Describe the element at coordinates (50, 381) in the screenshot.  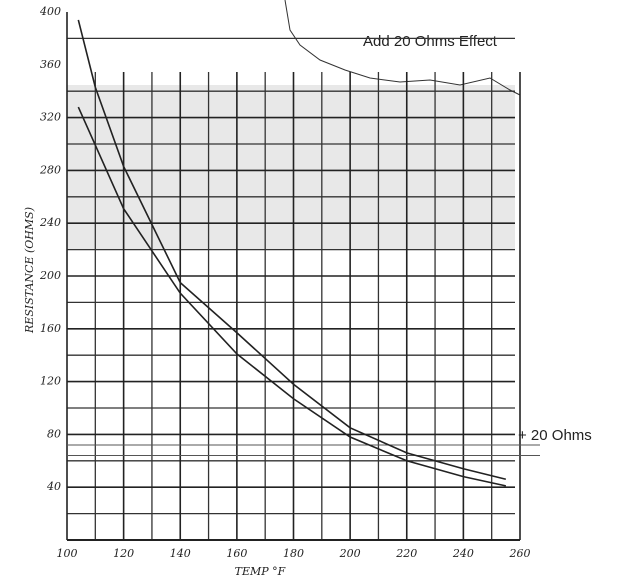
I see `y-tick-label: 120` at that location.